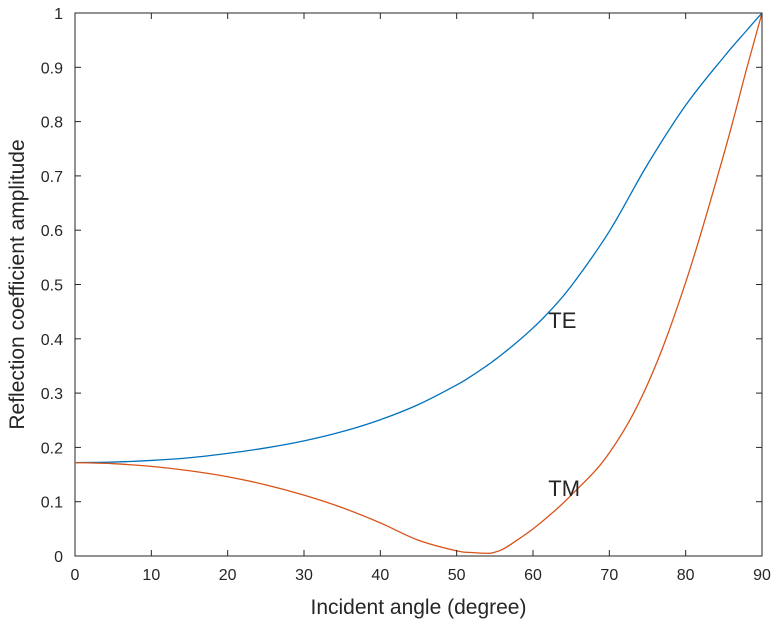 The width and height of the screenshot is (778, 628). I want to click on y-tick-label: 0.7, so click(52, 177).